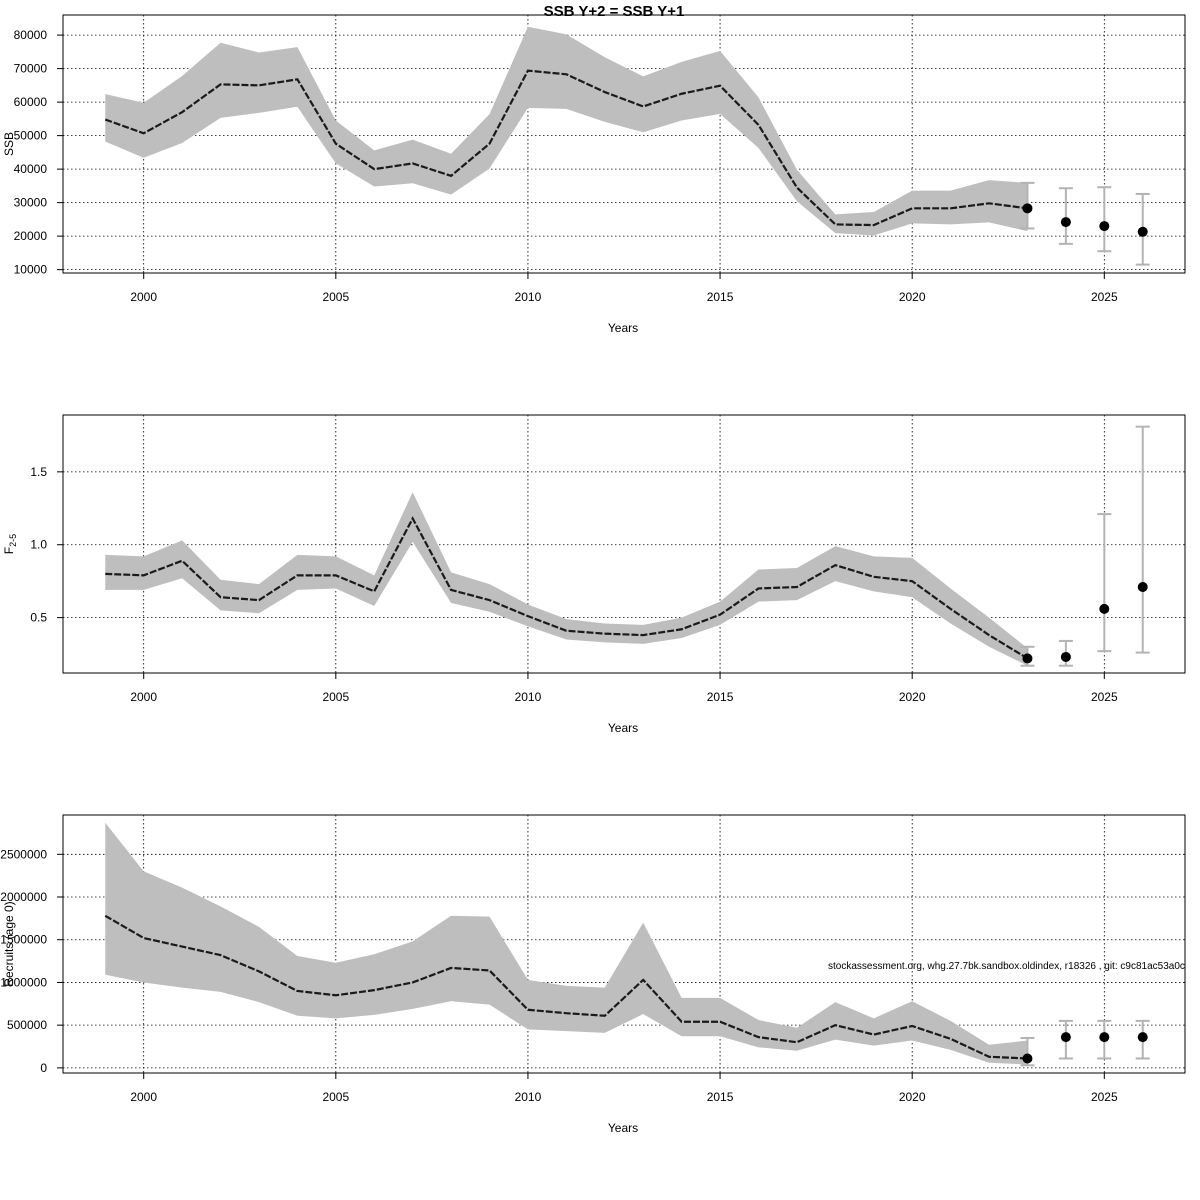 The width and height of the screenshot is (1200, 1200). Describe the element at coordinates (31, 236) in the screenshot. I see `ssb-y-tick-label: 20000` at that location.